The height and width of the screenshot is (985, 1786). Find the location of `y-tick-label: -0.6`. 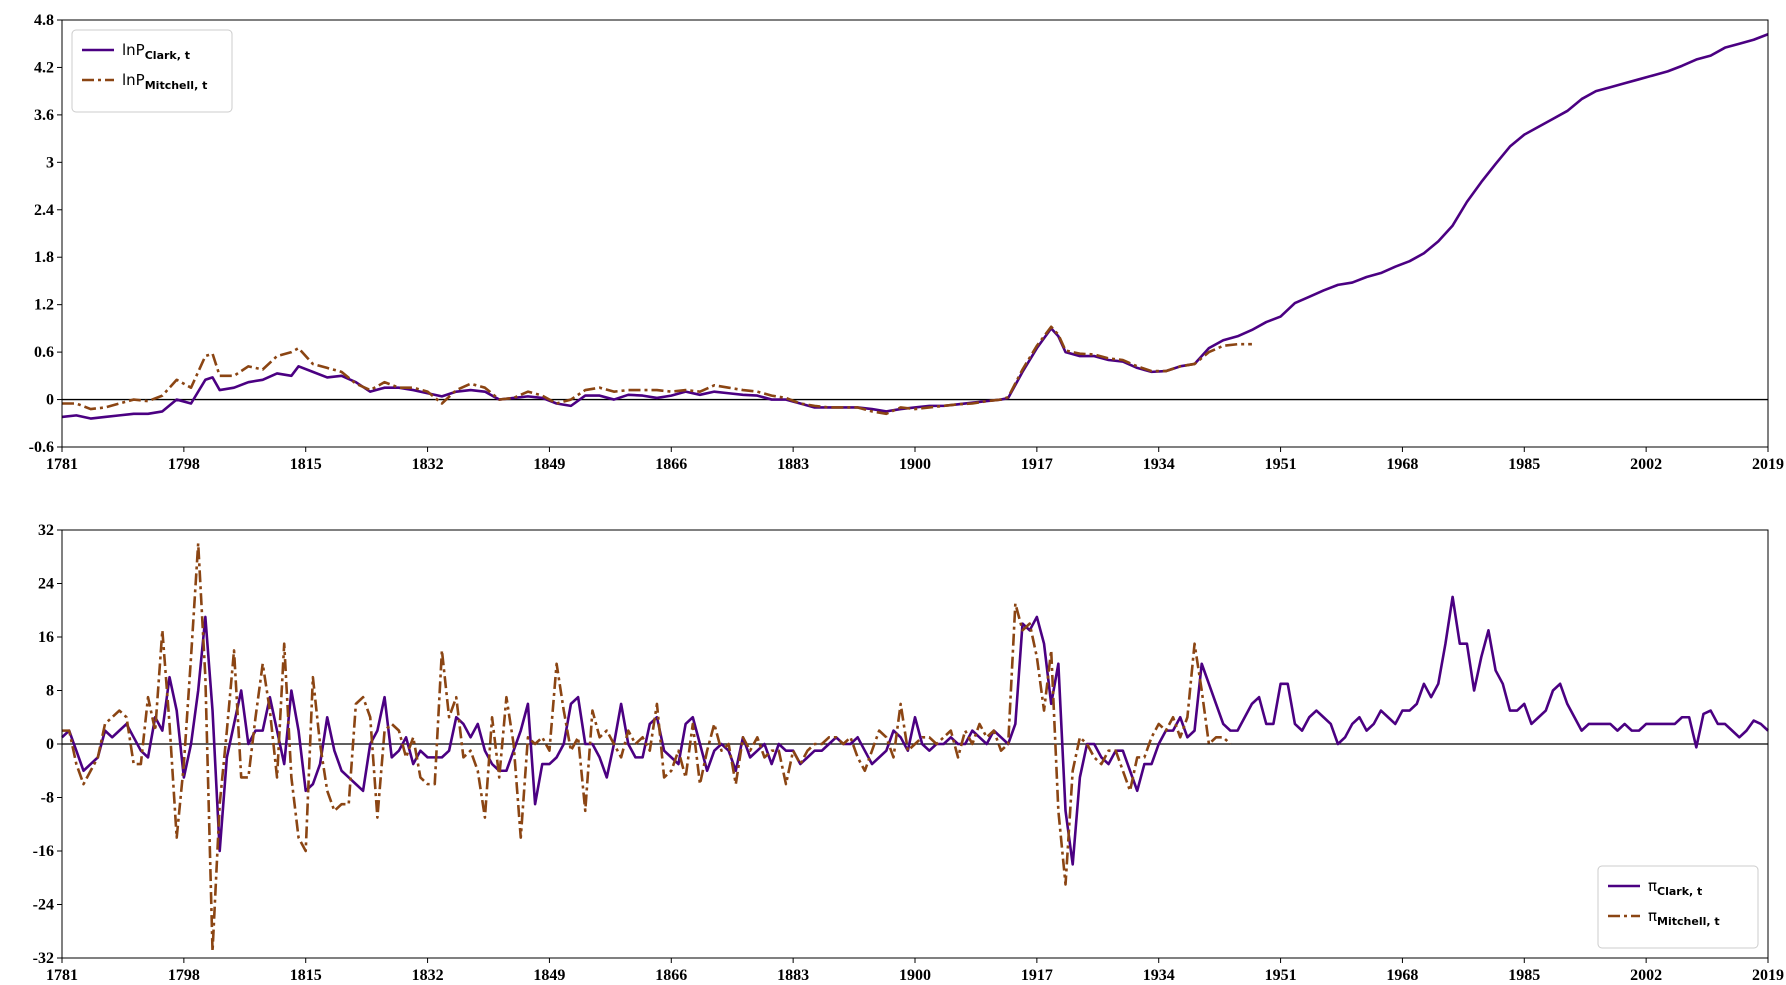

y-tick-label: -0.6 is located at coordinates (41, 447).